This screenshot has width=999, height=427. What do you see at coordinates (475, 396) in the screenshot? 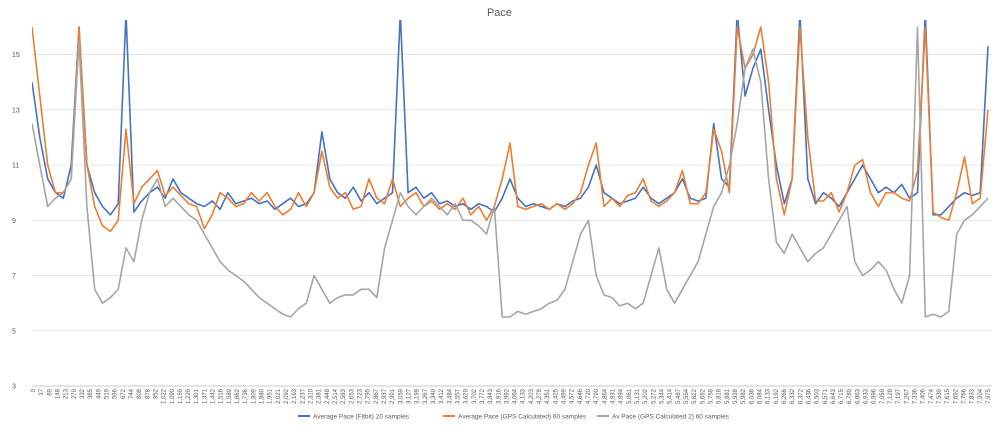
I see `x-tick-label: 3,702` at bounding box center [475, 396].